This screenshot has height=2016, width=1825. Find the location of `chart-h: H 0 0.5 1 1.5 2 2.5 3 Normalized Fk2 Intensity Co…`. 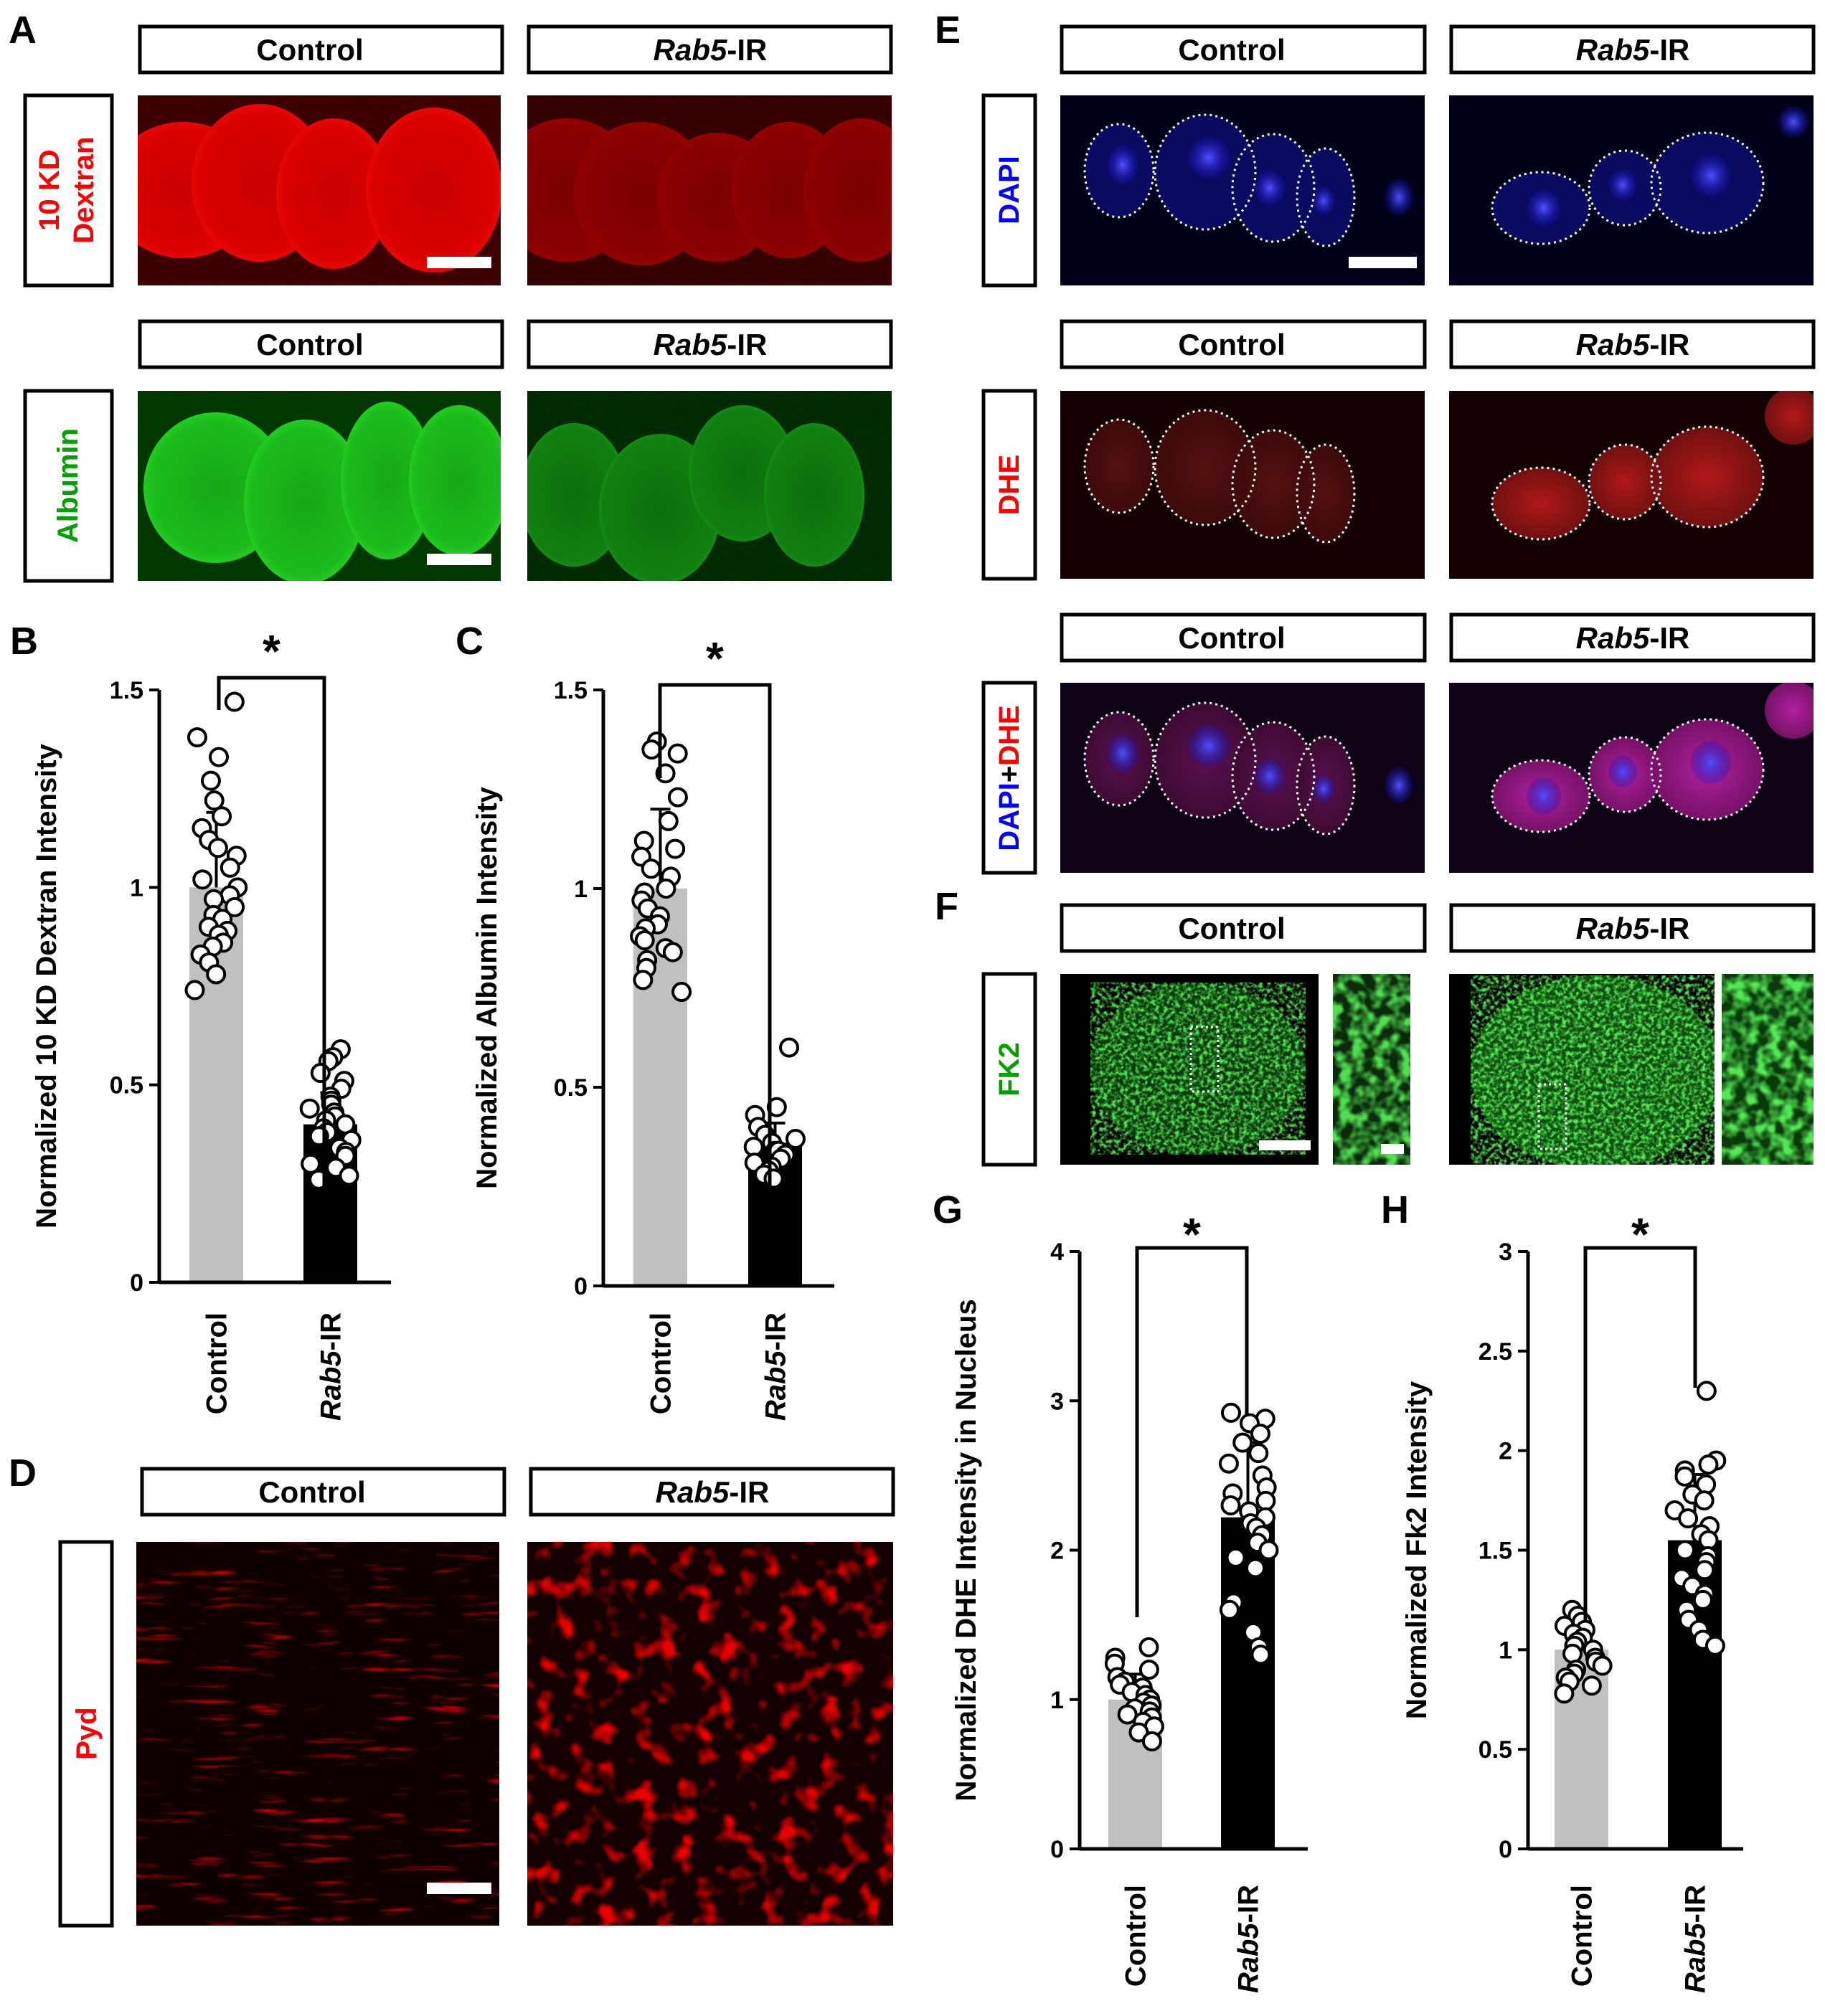

chart-h: H 0 0.5 1 1.5 2 2.5 3 Normalized Fk2 Intensity Co… is located at coordinates (1562, 1590).